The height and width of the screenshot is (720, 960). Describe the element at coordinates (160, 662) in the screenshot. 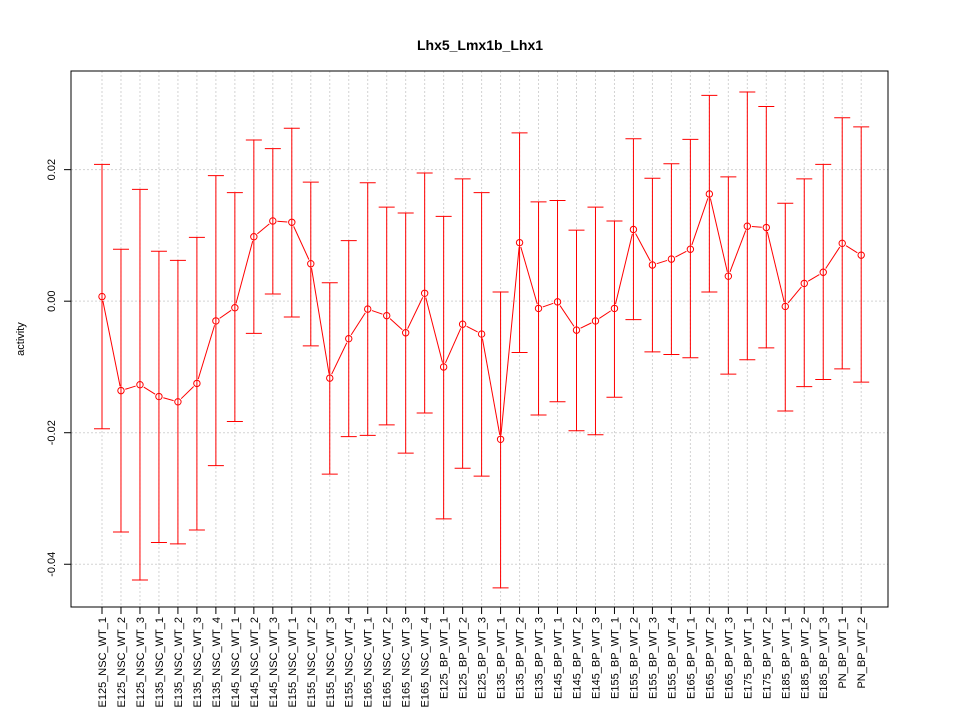

I see `x-tick-label: E135_NSC_WT_1` at that location.